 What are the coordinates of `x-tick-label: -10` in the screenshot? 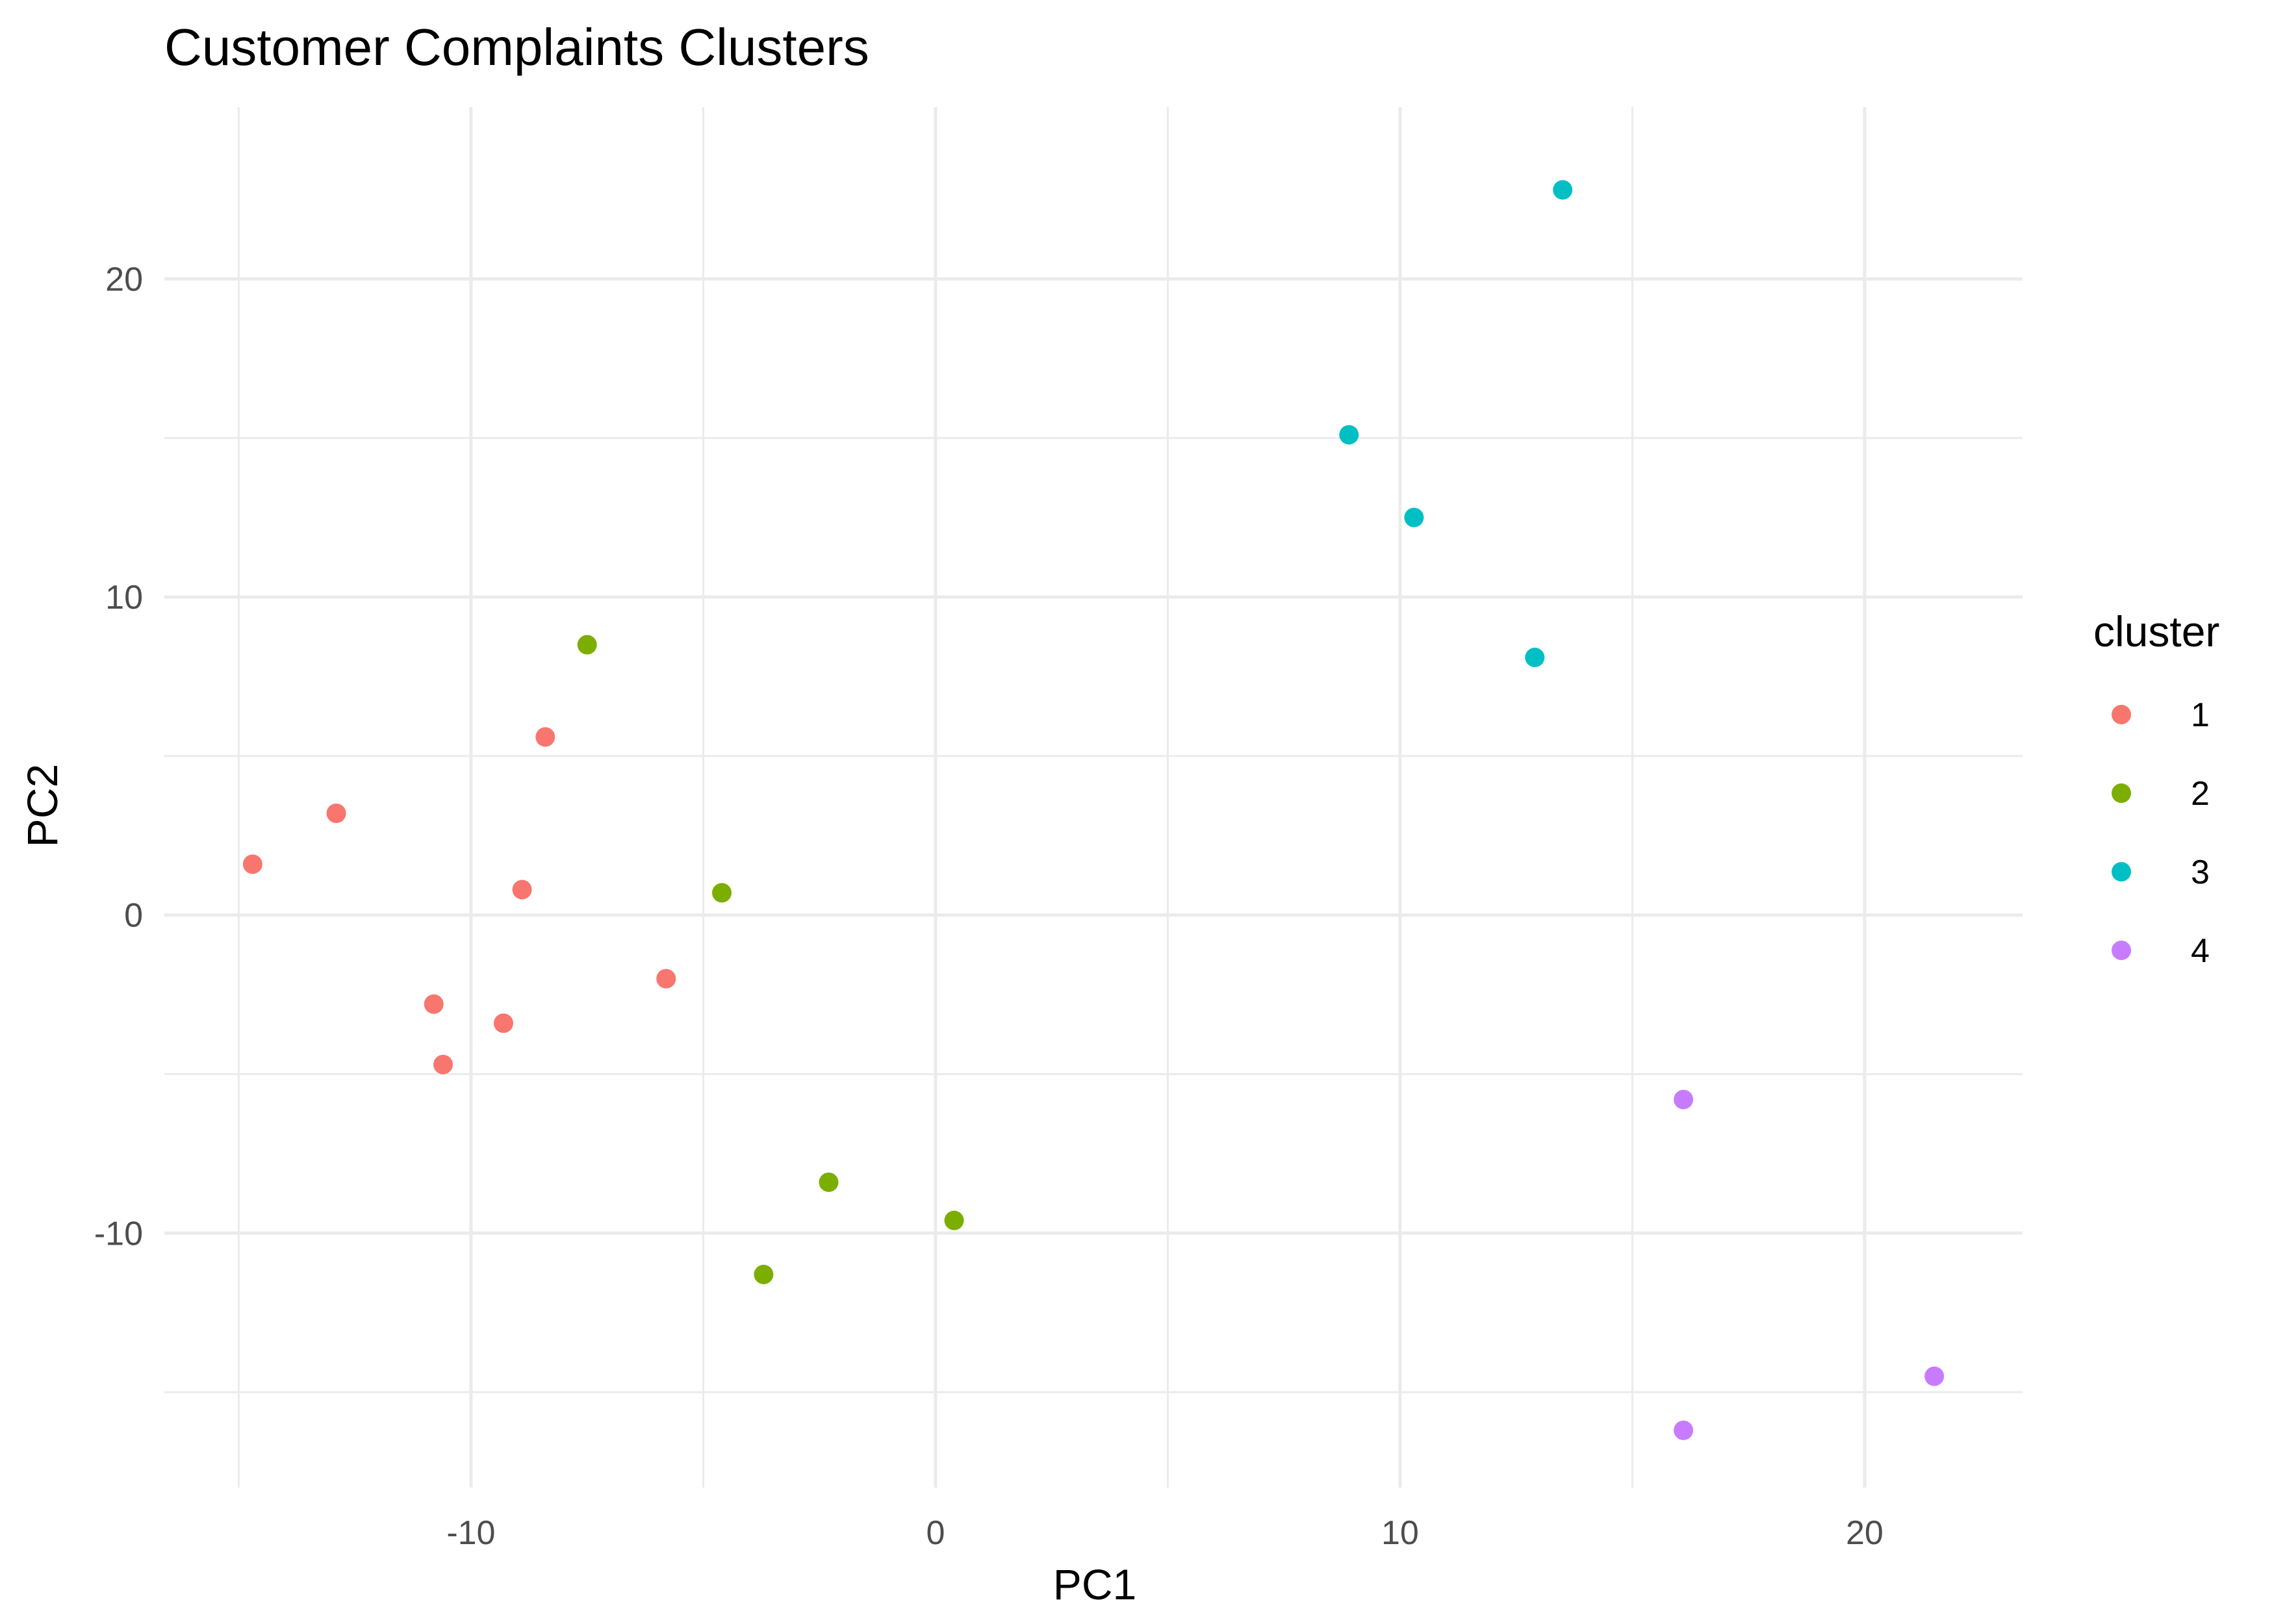 It's located at (470, 1533).